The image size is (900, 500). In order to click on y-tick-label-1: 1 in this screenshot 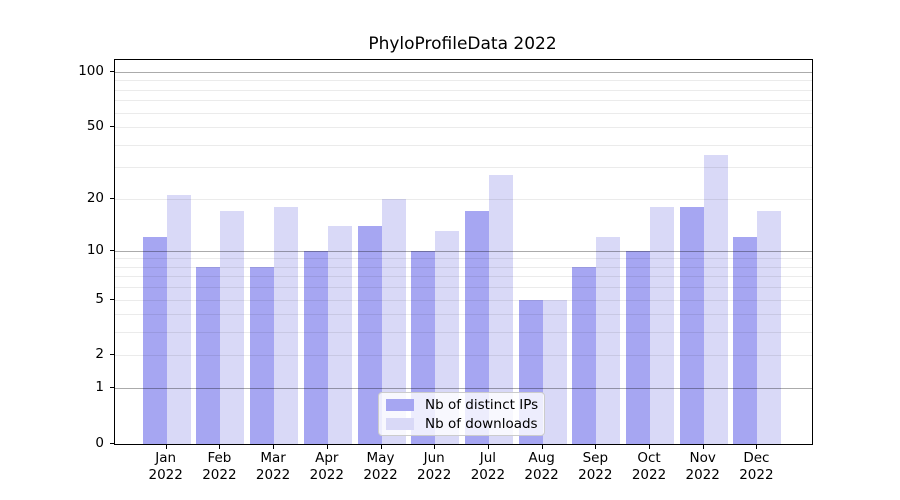, I will do `click(99, 387)`.